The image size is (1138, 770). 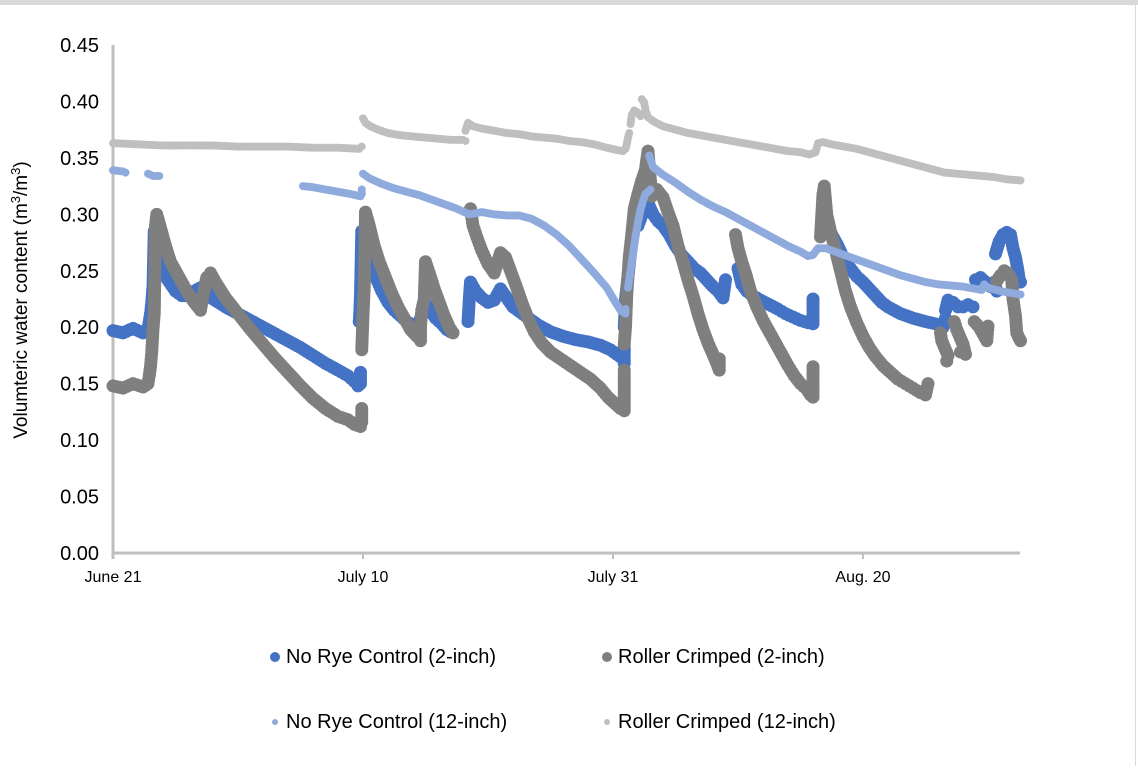 I want to click on legend-item-no-rye-2in: No Rye Control (2-inch), so click(x=436, y=657).